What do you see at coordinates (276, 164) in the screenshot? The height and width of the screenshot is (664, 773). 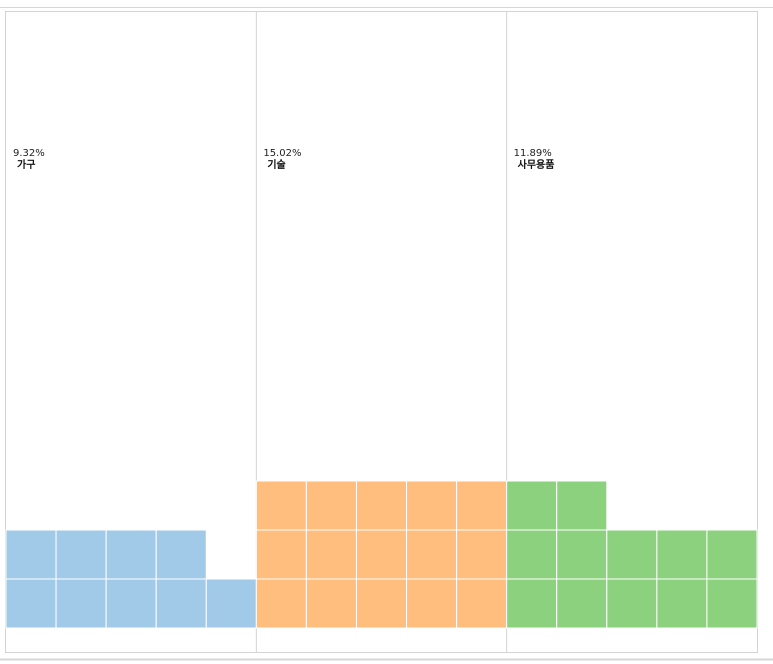 I see `category-label: 기술` at bounding box center [276, 164].